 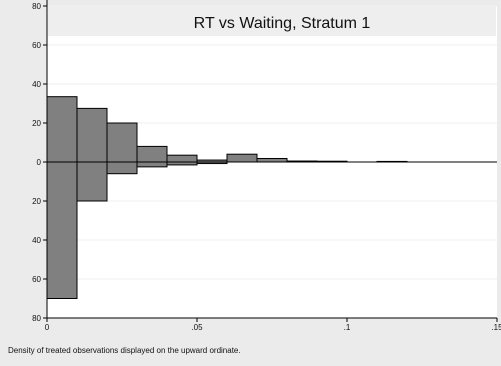 What do you see at coordinates (197, 327) in the screenshot?
I see `x-tick-label: .05` at bounding box center [197, 327].